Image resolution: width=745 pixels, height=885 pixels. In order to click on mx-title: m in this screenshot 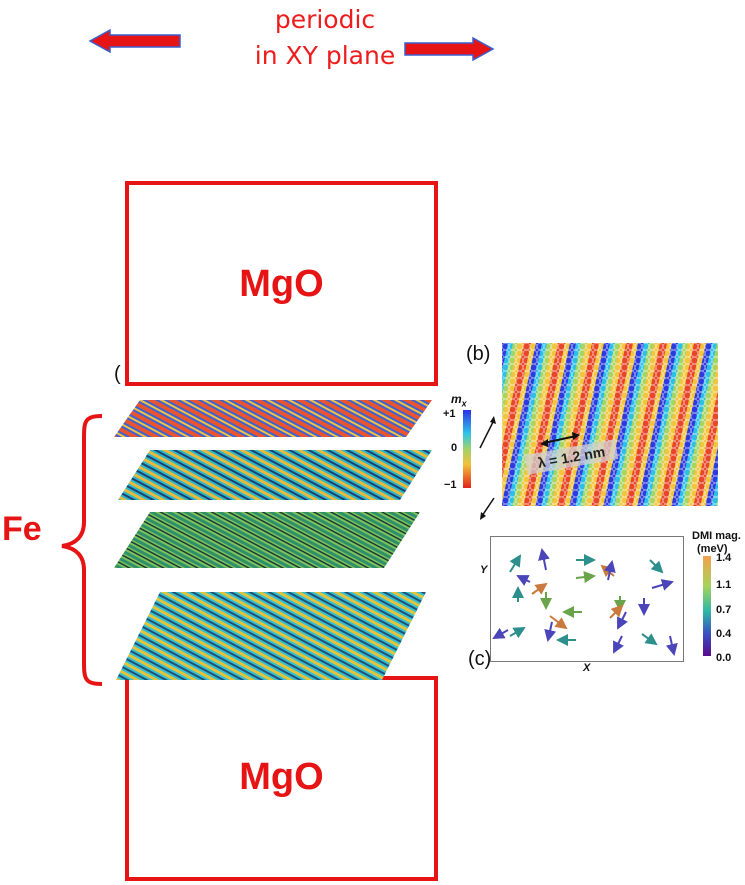, I will do `click(456, 399)`.